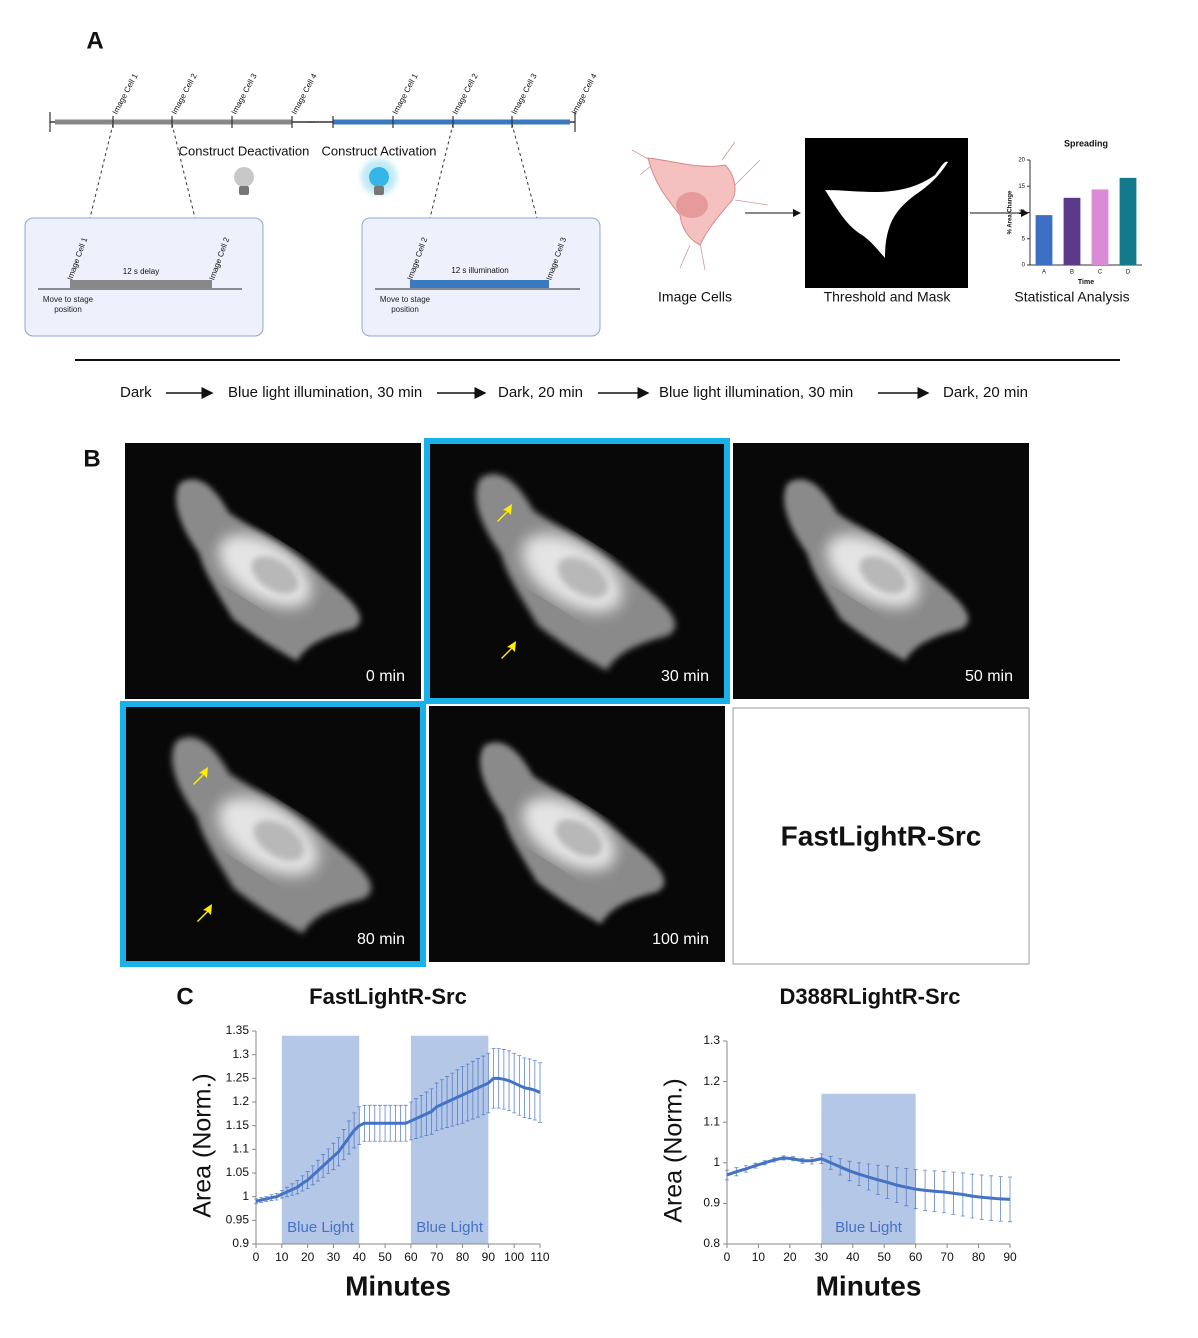 The image size is (1198, 1338). What do you see at coordinates (479, 270) in the screenshot?
I see `bar-label: 12 s illumination` at bounding box center [479, 270].